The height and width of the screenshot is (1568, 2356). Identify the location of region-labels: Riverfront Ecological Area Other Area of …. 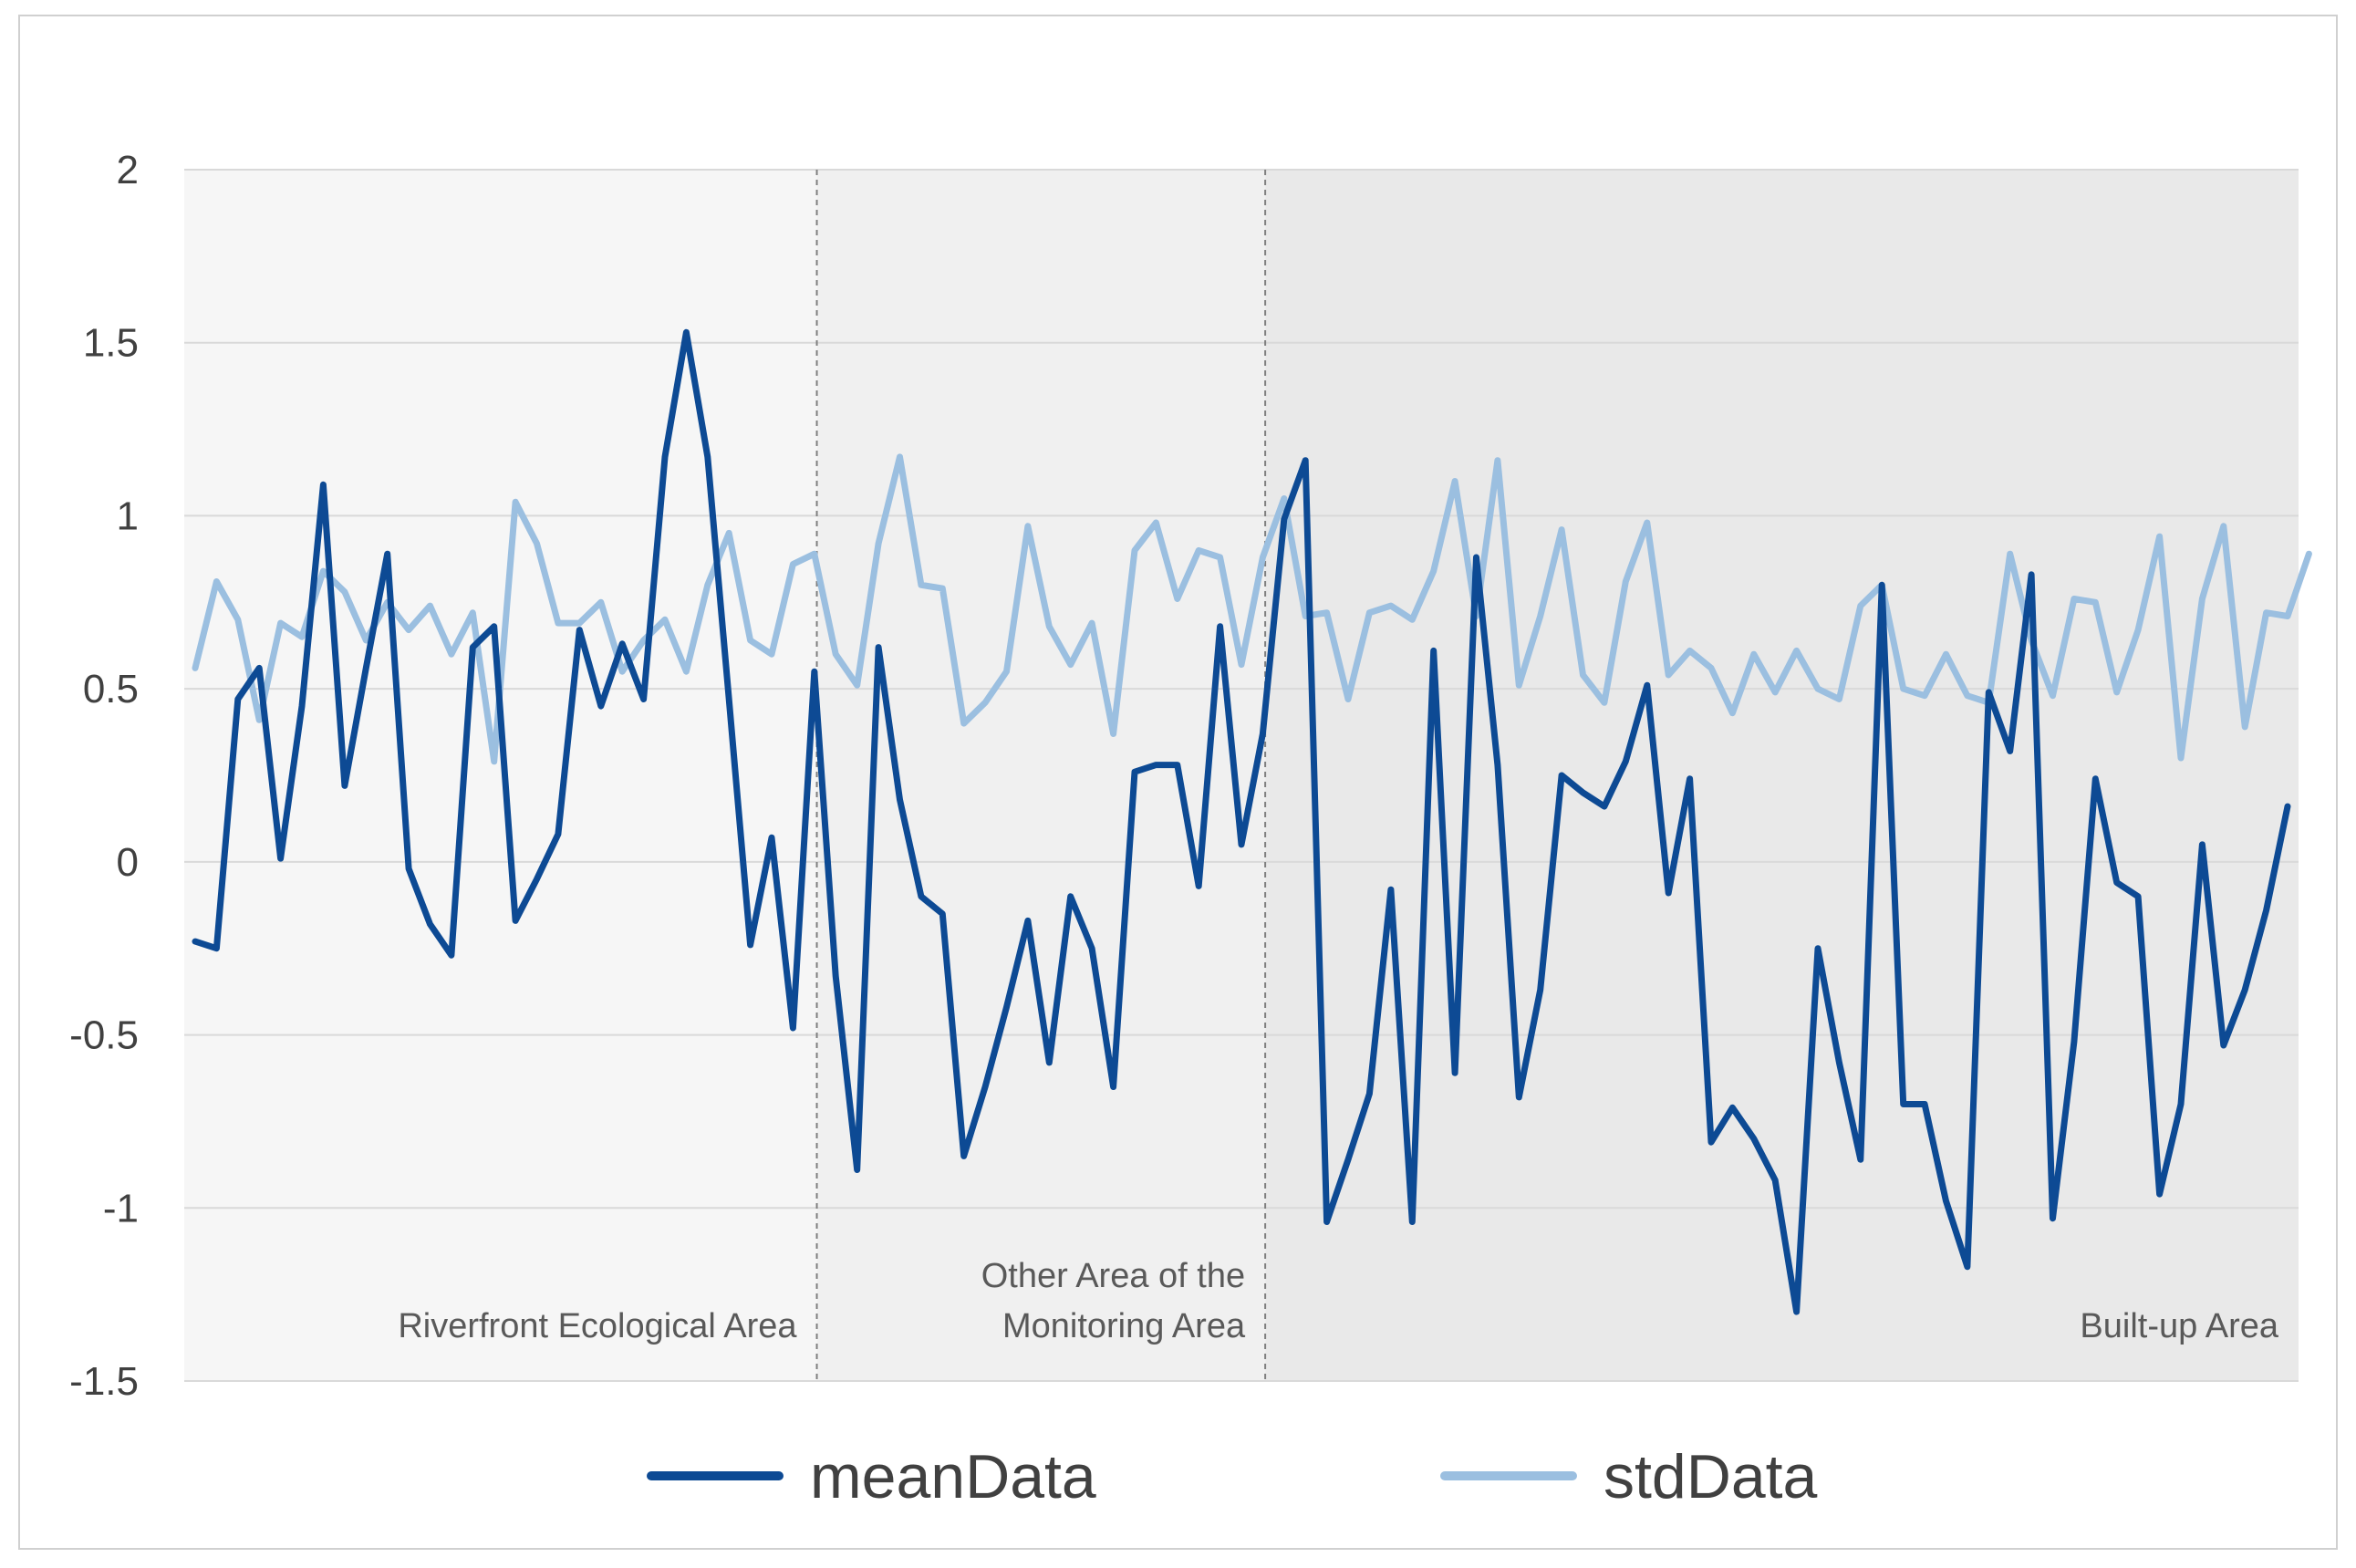
(1338, 1301).